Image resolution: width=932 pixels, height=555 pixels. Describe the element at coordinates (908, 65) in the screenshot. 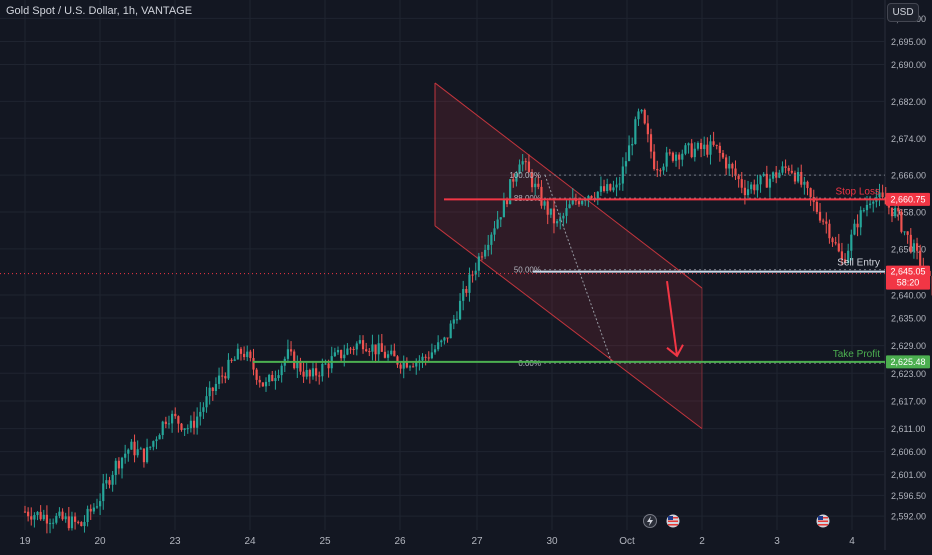

I see `y-tick-label: 2,690.00` at that location.